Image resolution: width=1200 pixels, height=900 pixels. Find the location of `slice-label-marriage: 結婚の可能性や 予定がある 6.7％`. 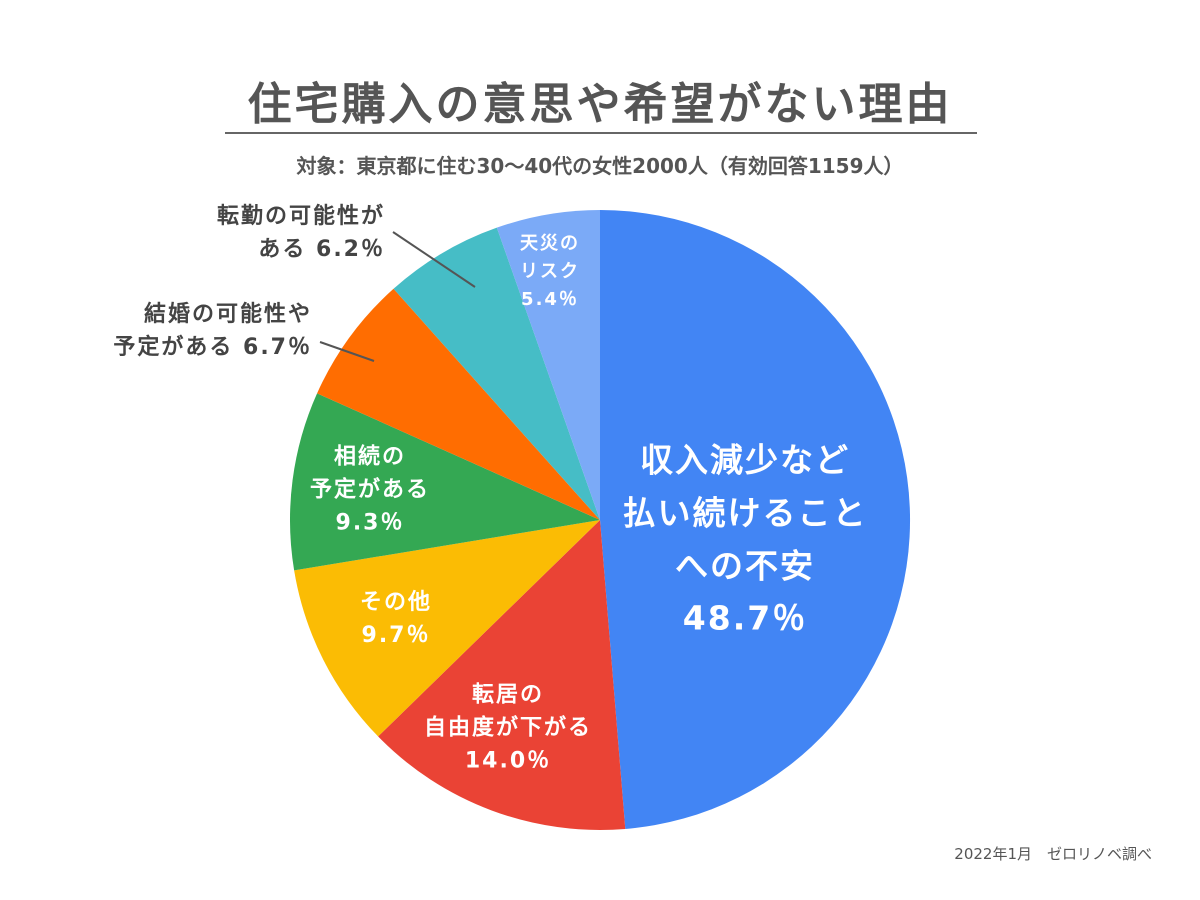

slice-label-marriage: 結婚の可能性や 予定がある 6.7％ is located at coordinates (212, 331).